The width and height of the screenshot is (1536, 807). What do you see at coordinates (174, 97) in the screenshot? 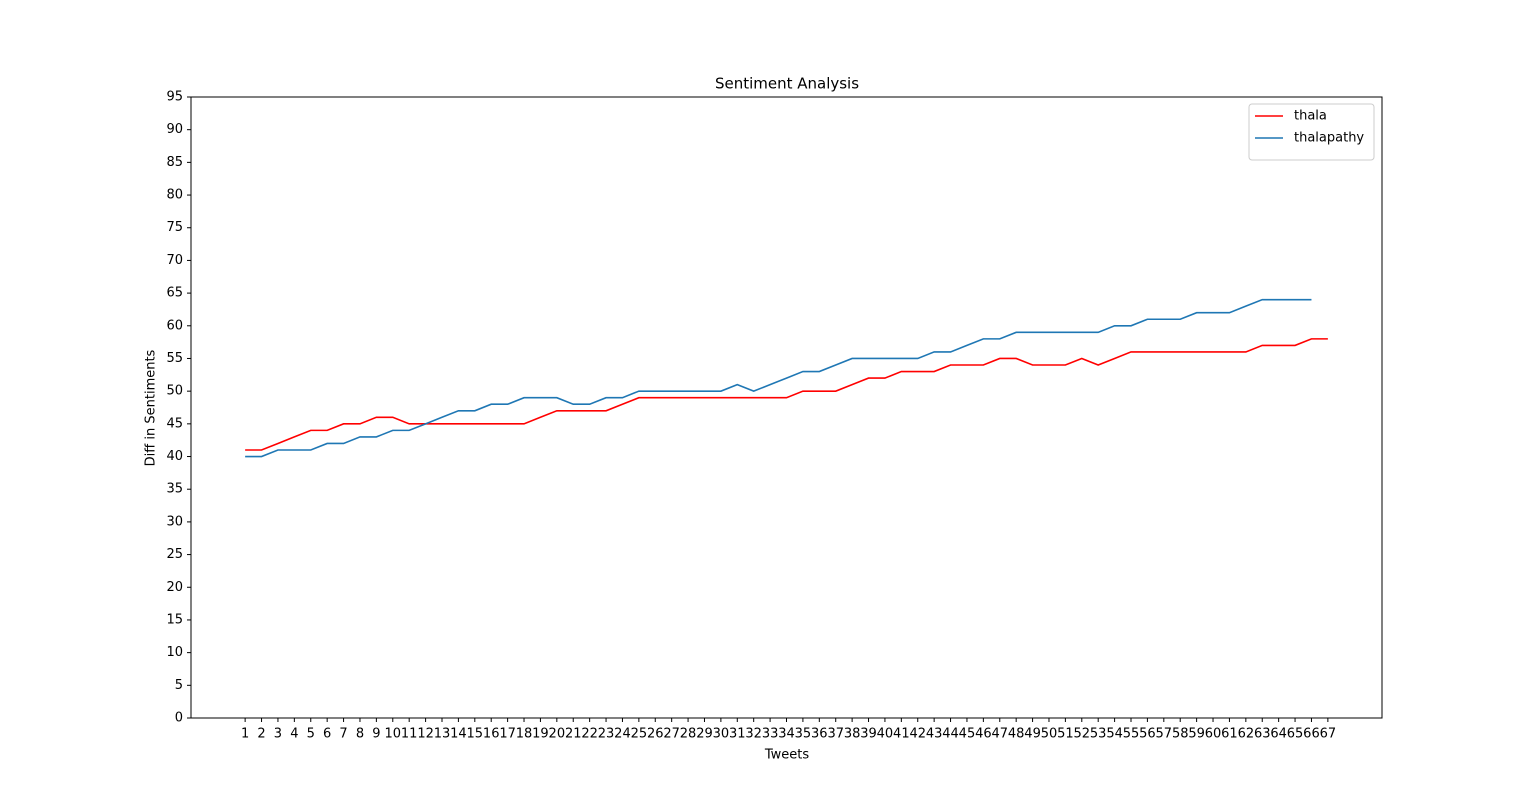
I see `y-tick-label: 95` at bounding box center [174, 97].